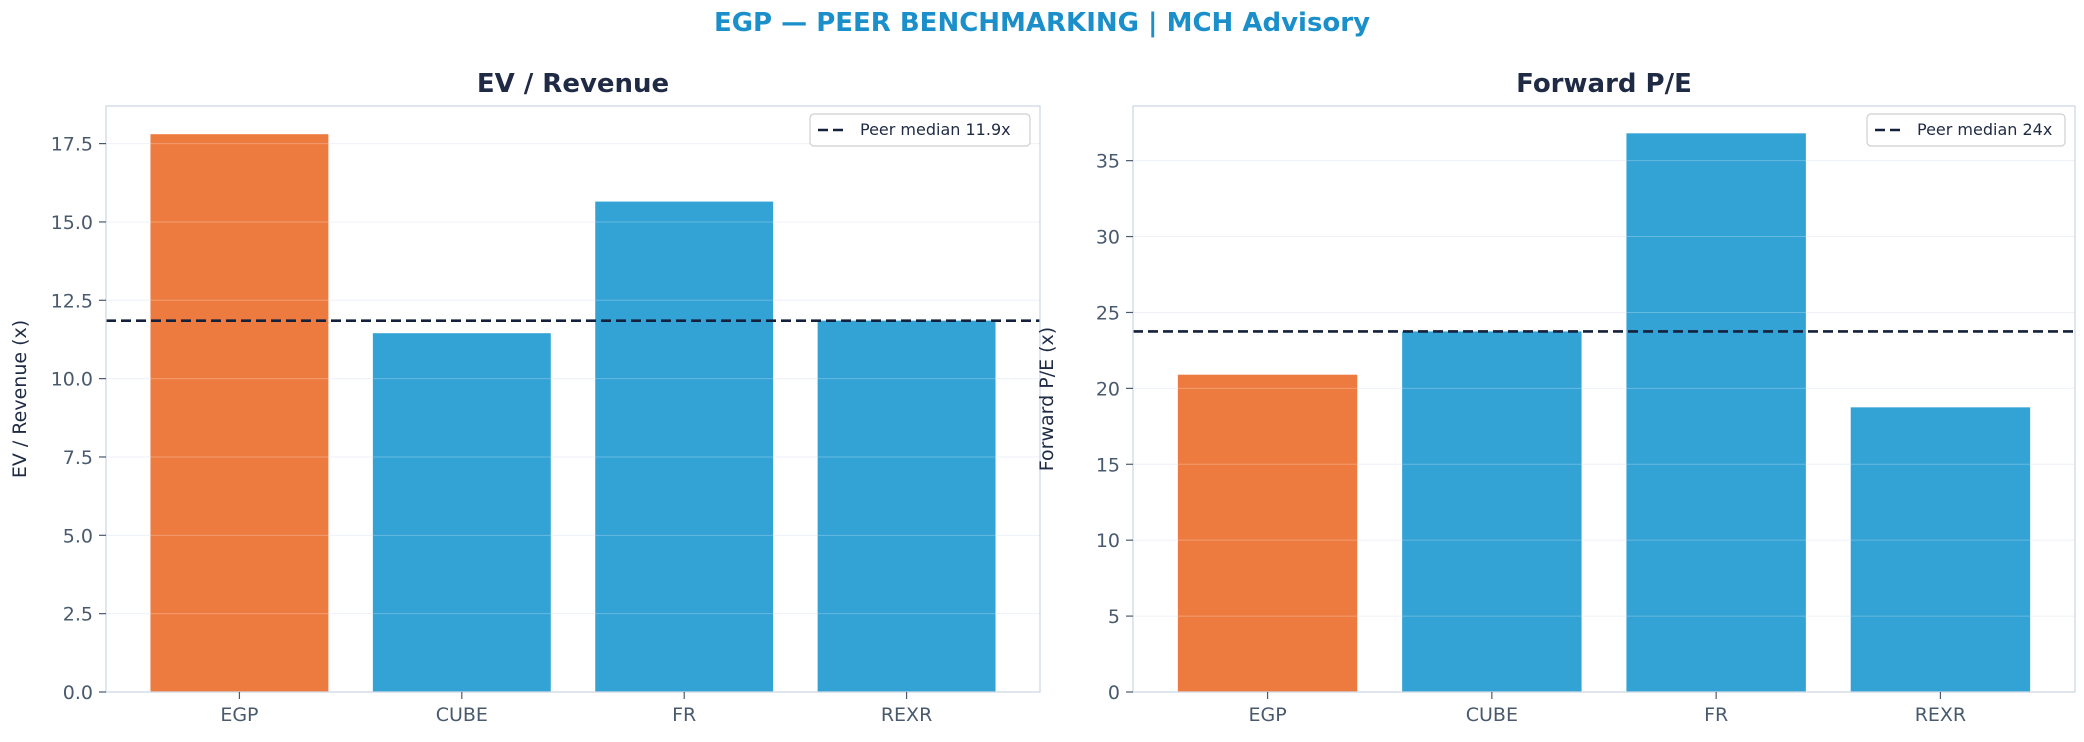  I want to click on y-tick-label: 10, so click(1108, 541).